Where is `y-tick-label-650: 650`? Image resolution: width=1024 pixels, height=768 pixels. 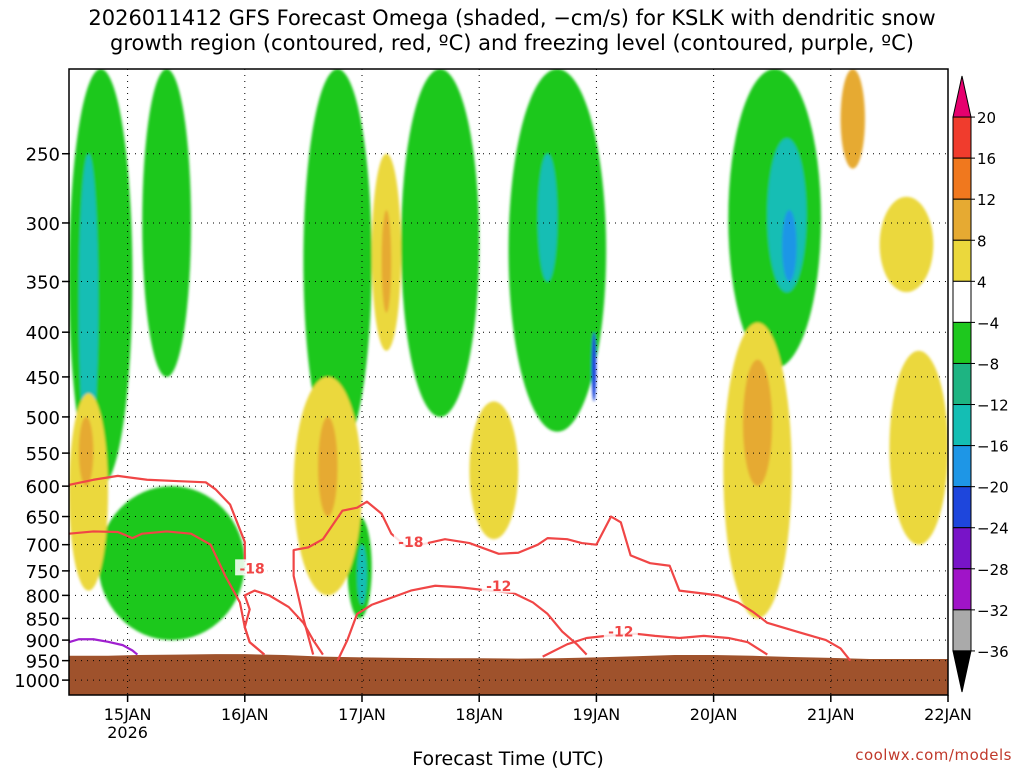 y-tick-label-650: 650 is located at coordinates (43, 518).